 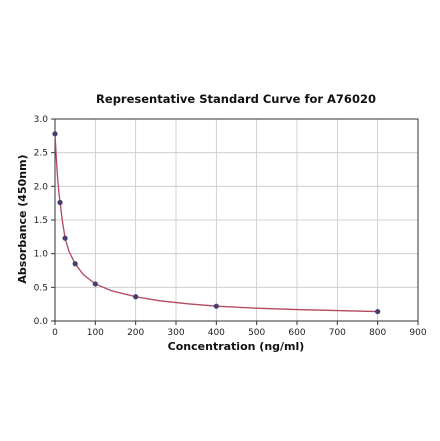 What do you see at coordinates (296, 333) in the screenshot?
I see `x-tick-label-6: 600` at bounding box center [296, 333].